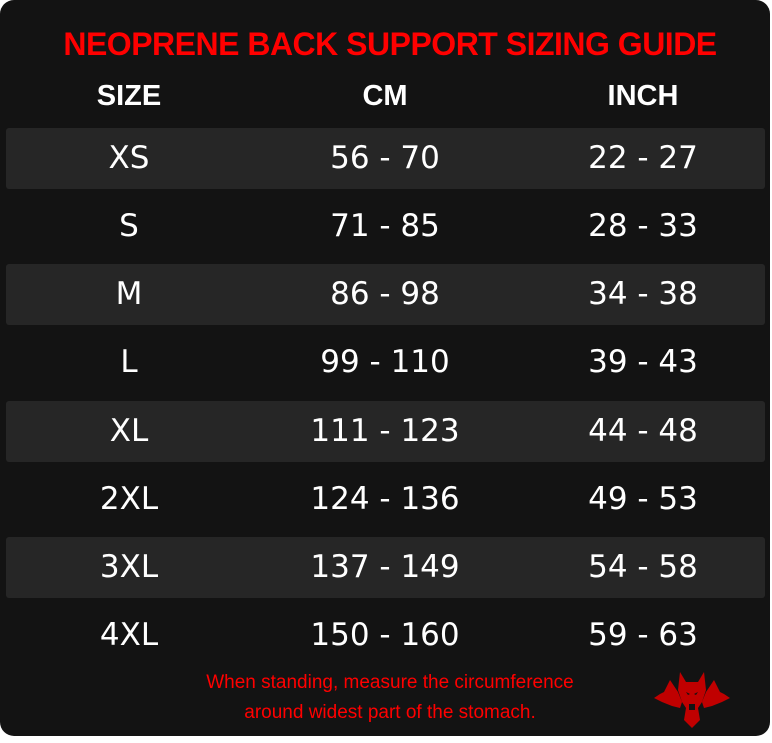 The height and width of the screenshot is (743, 772). What do you see at coordinates (643, 294) in the screenshot?
I see `cell-inch: 34 - 38` at bounding box center [643, 294].